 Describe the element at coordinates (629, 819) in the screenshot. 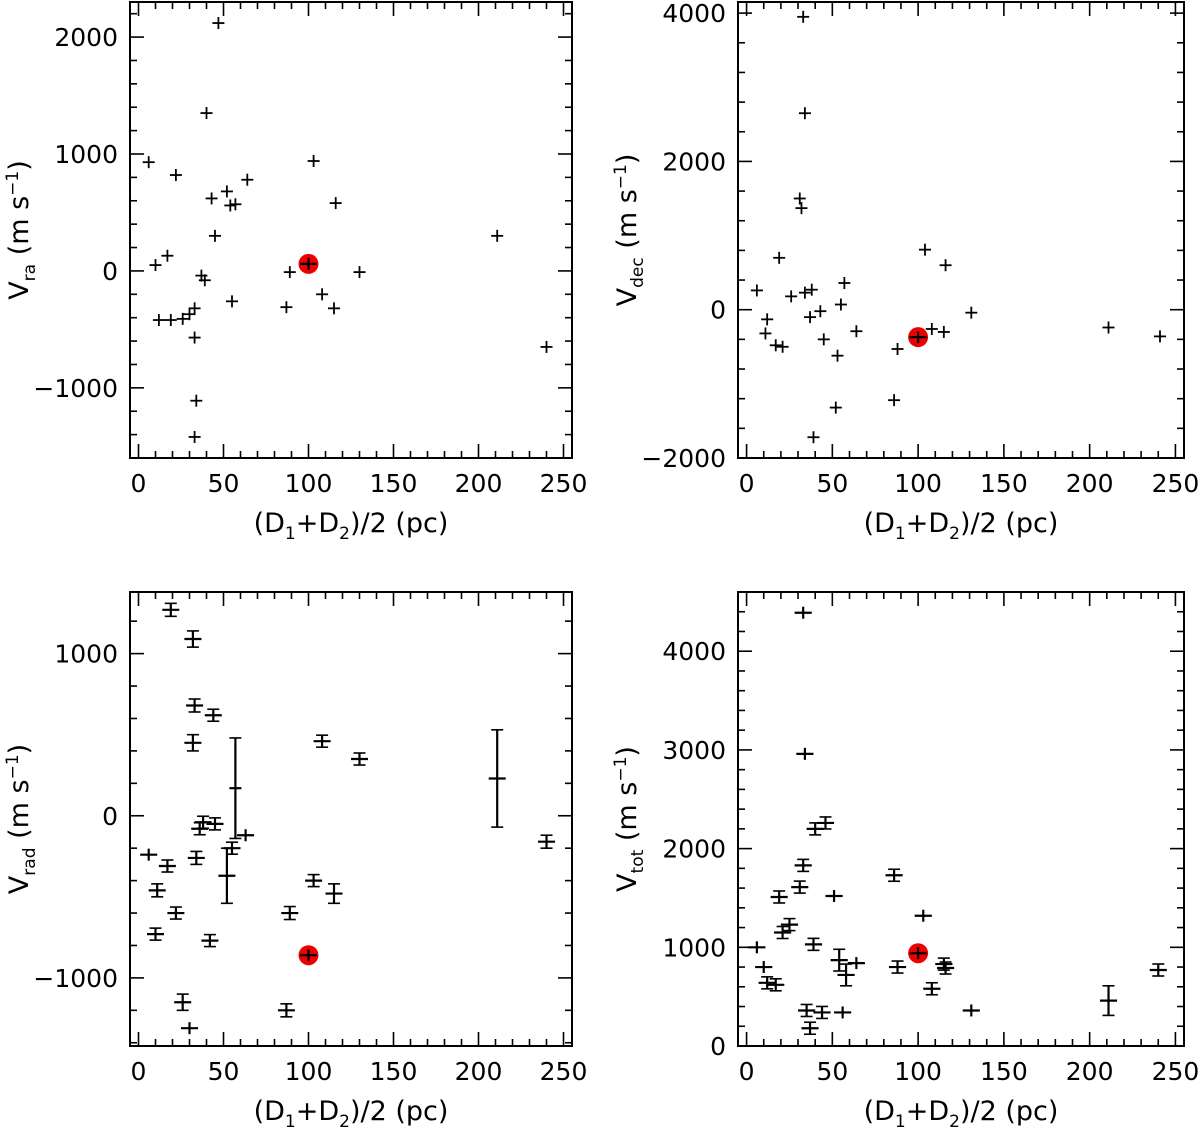

I see `y-axis-label: Vtot (m s−1)` at that location.